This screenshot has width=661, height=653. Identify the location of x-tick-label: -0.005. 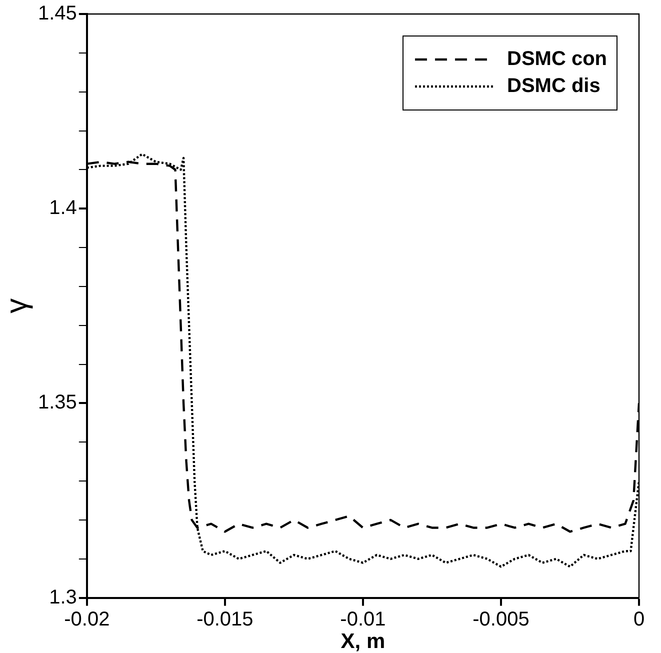
(501, 619).